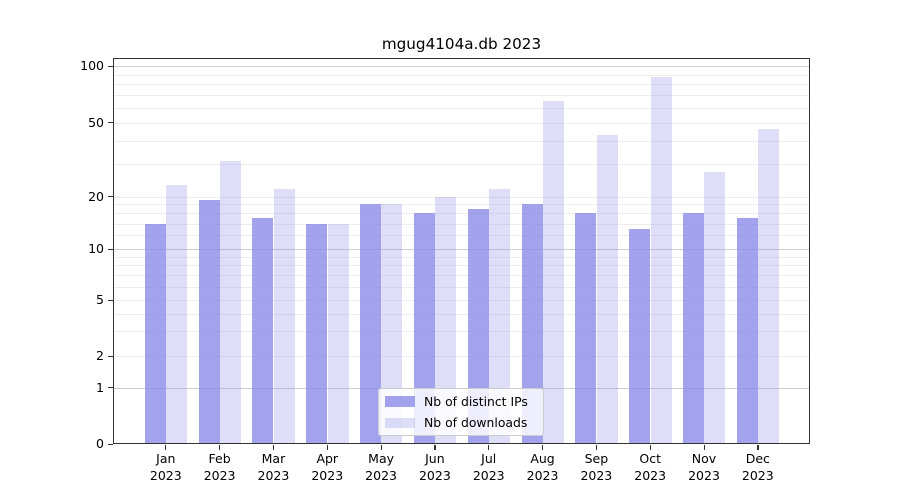 The height and width of the screenshot is (500, 900). I want to click on downloads-bar-oct, so click(661, 260).